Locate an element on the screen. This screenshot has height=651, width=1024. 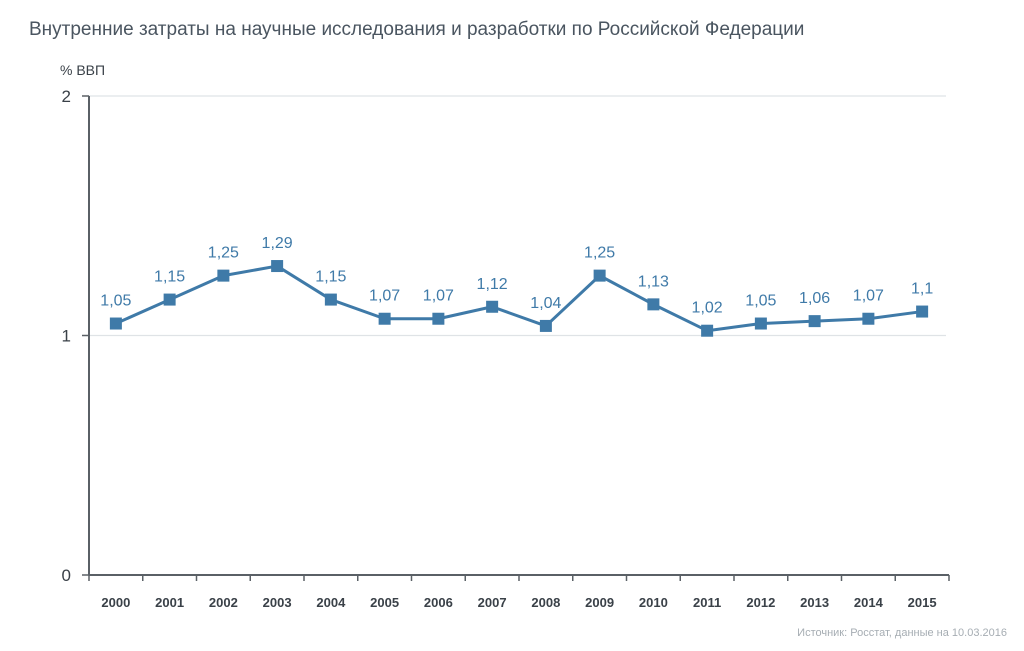
data-label: 1,04 is located at coordinates (545, 303).